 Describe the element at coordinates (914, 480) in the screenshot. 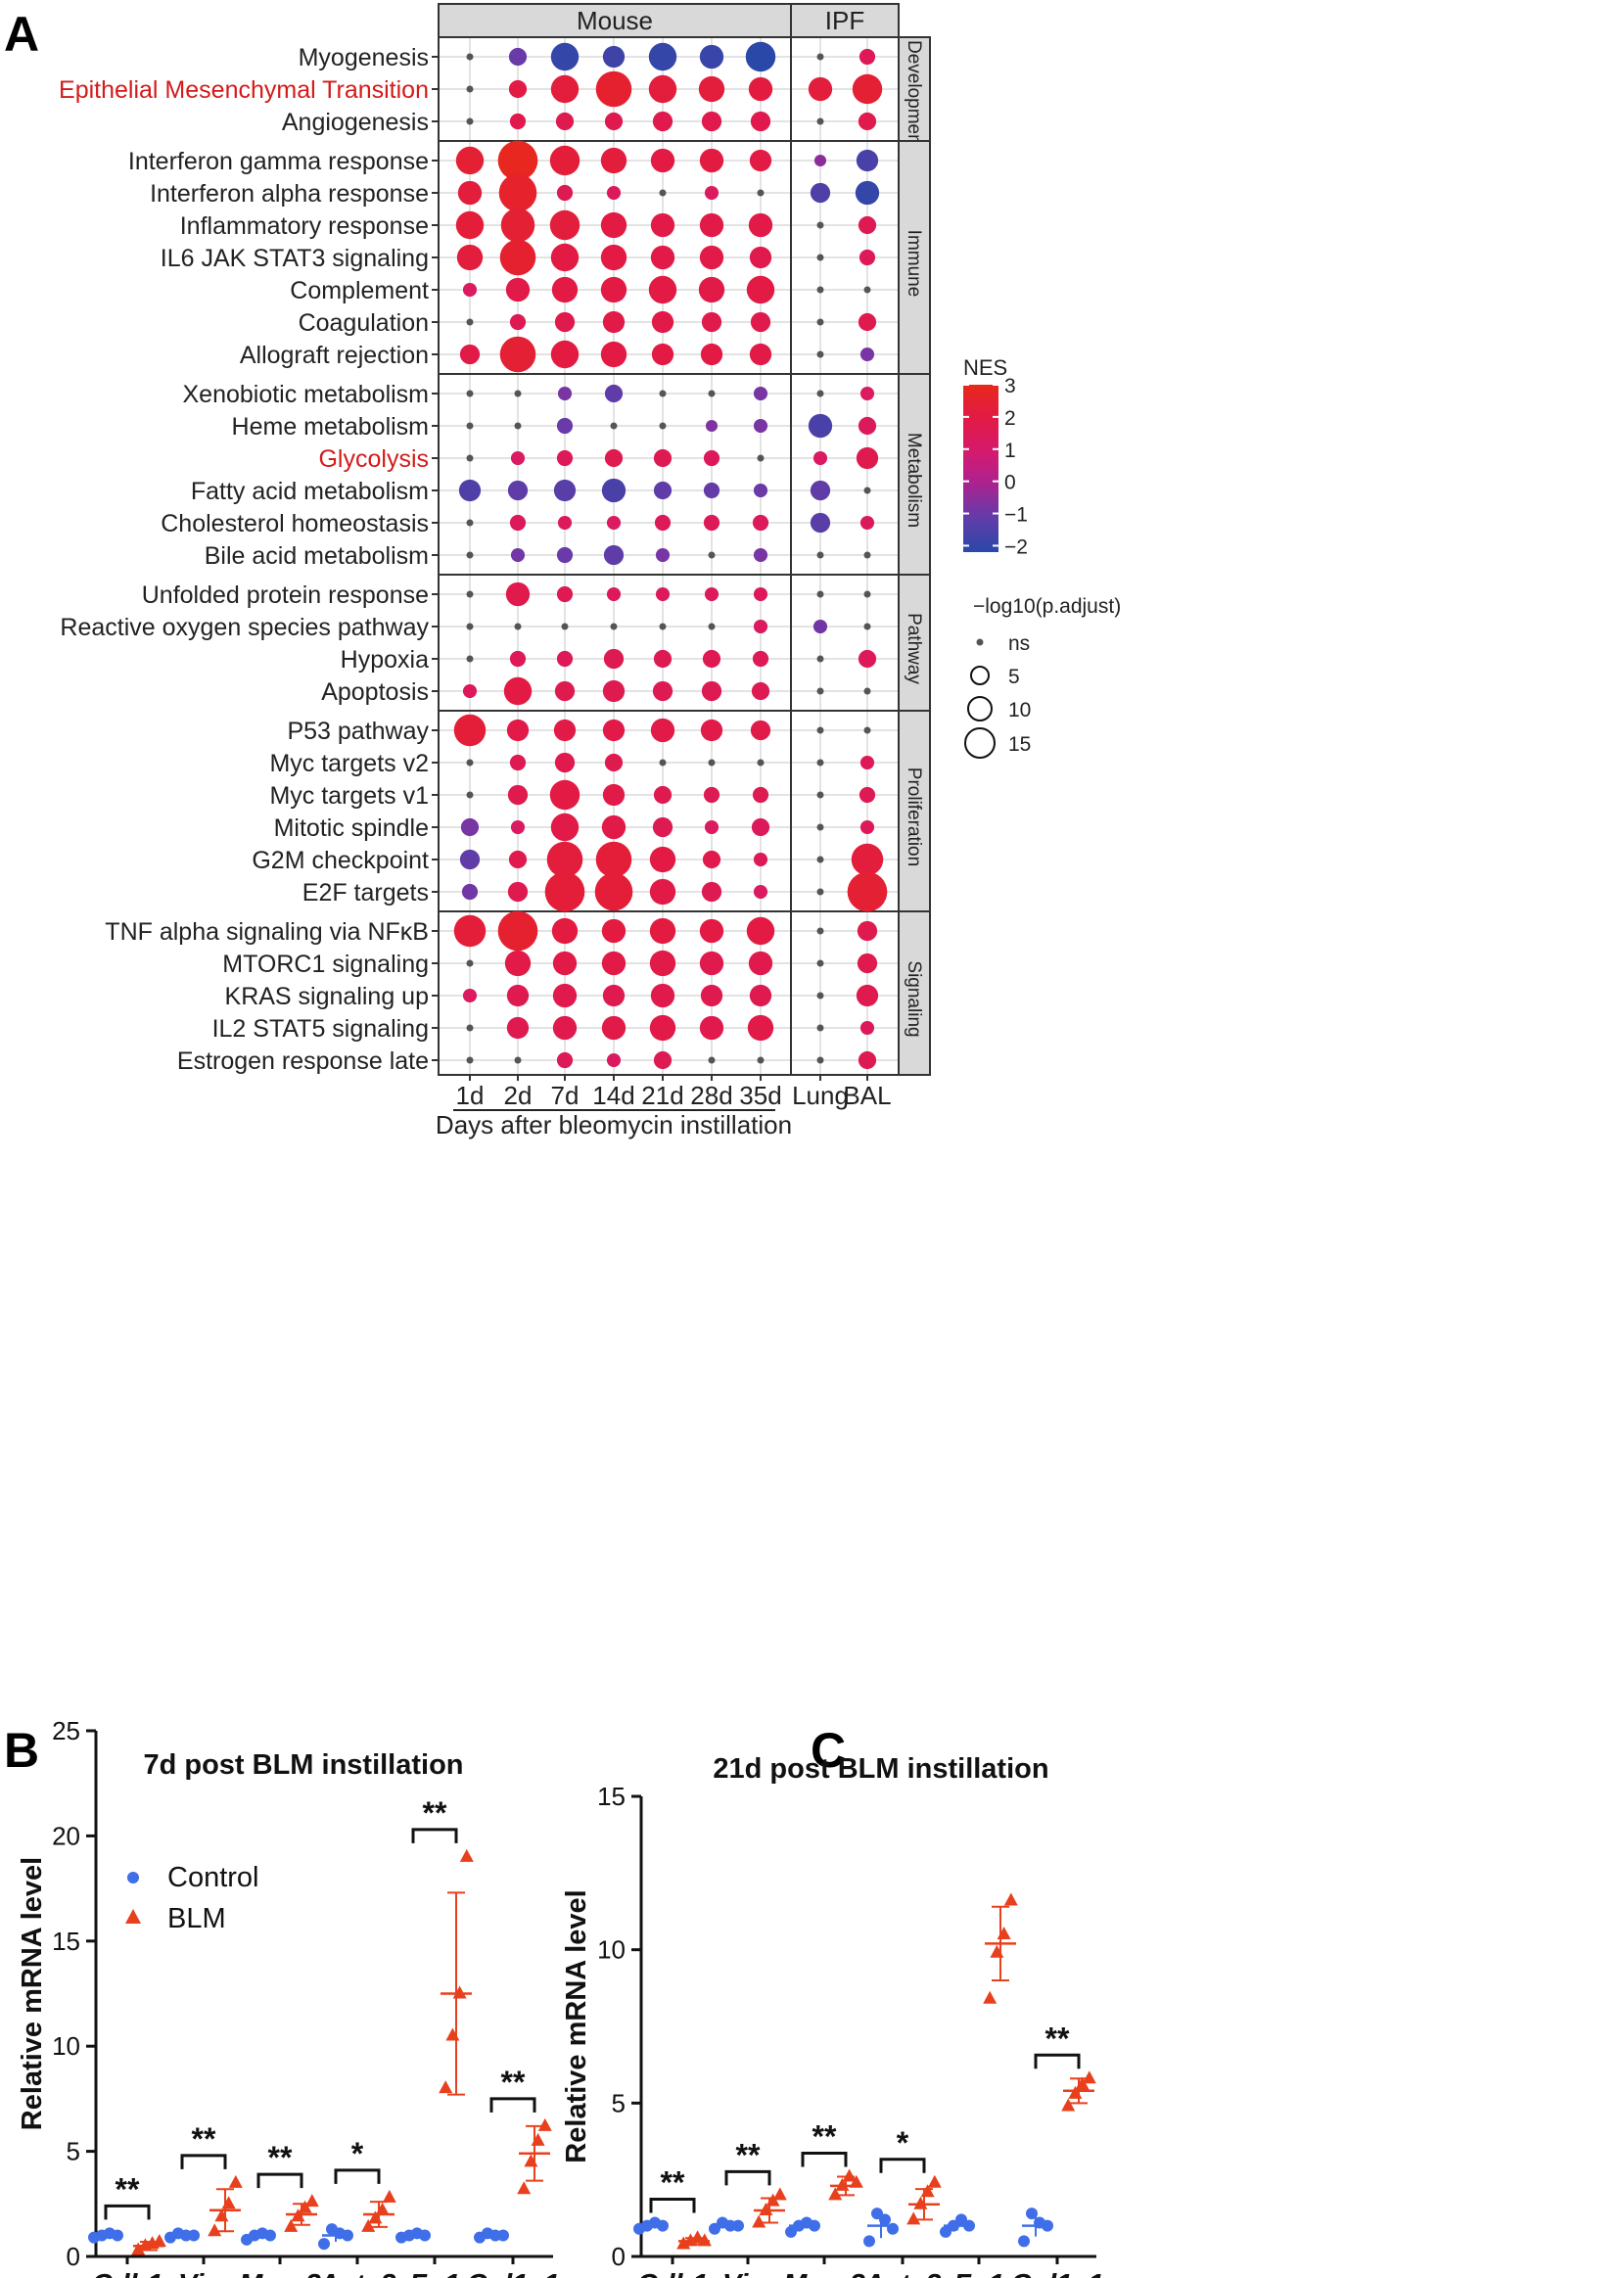

I see `strip-label-metabolism: Metabolism` at that location.